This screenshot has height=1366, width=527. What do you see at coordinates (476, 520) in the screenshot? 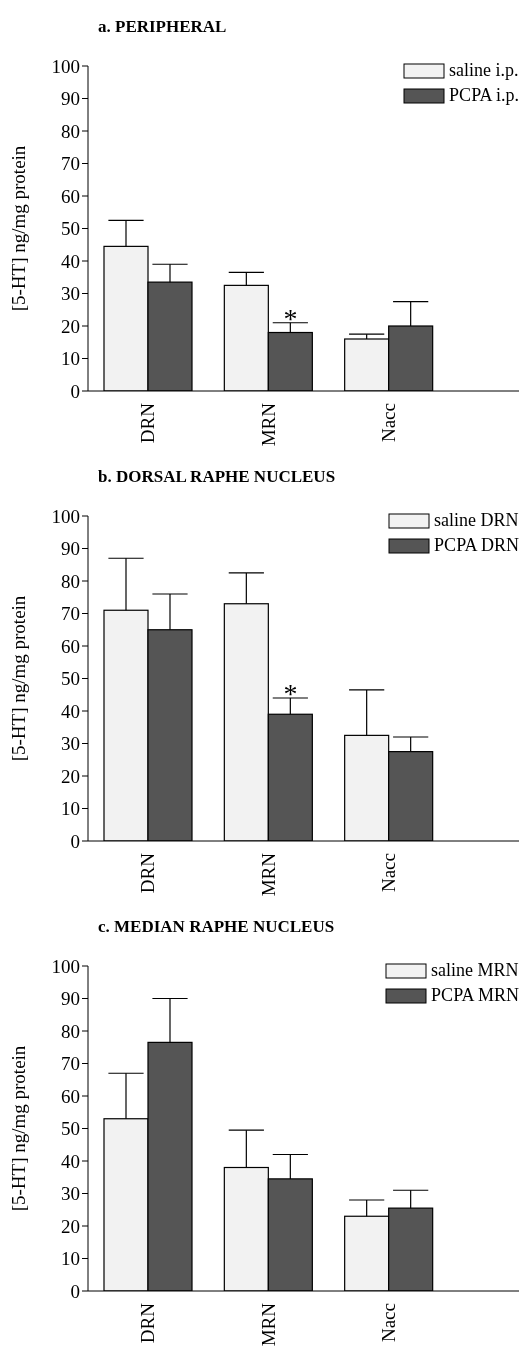
I see `legend-label: saline DRN` at bounding box center [476, 520].